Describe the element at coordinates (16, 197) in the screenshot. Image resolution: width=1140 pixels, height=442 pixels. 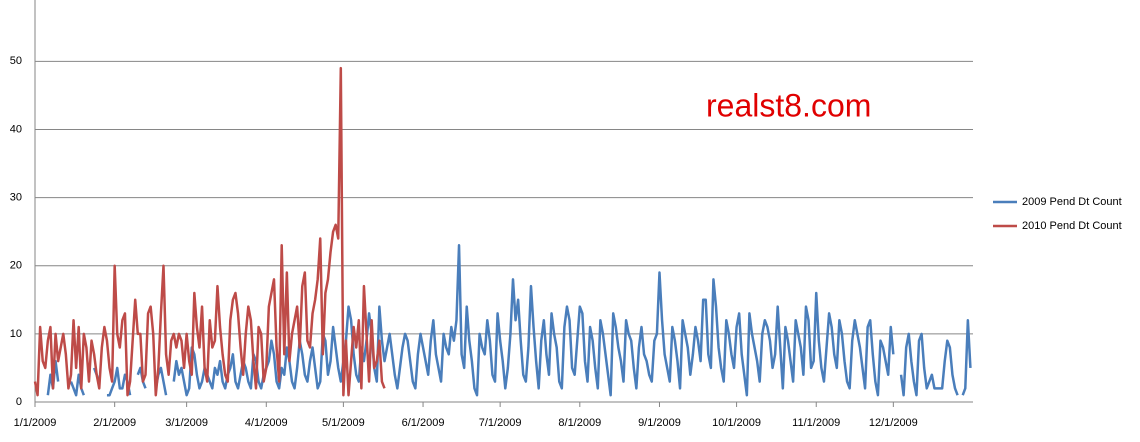
I see `y-tick-label: 30` at that location.